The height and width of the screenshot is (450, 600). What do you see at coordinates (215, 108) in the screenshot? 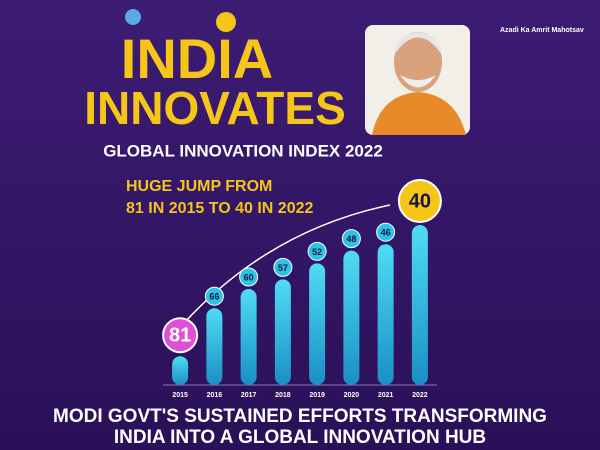
I see `title-line: INNOVATES` at bounding box center [215, 108].